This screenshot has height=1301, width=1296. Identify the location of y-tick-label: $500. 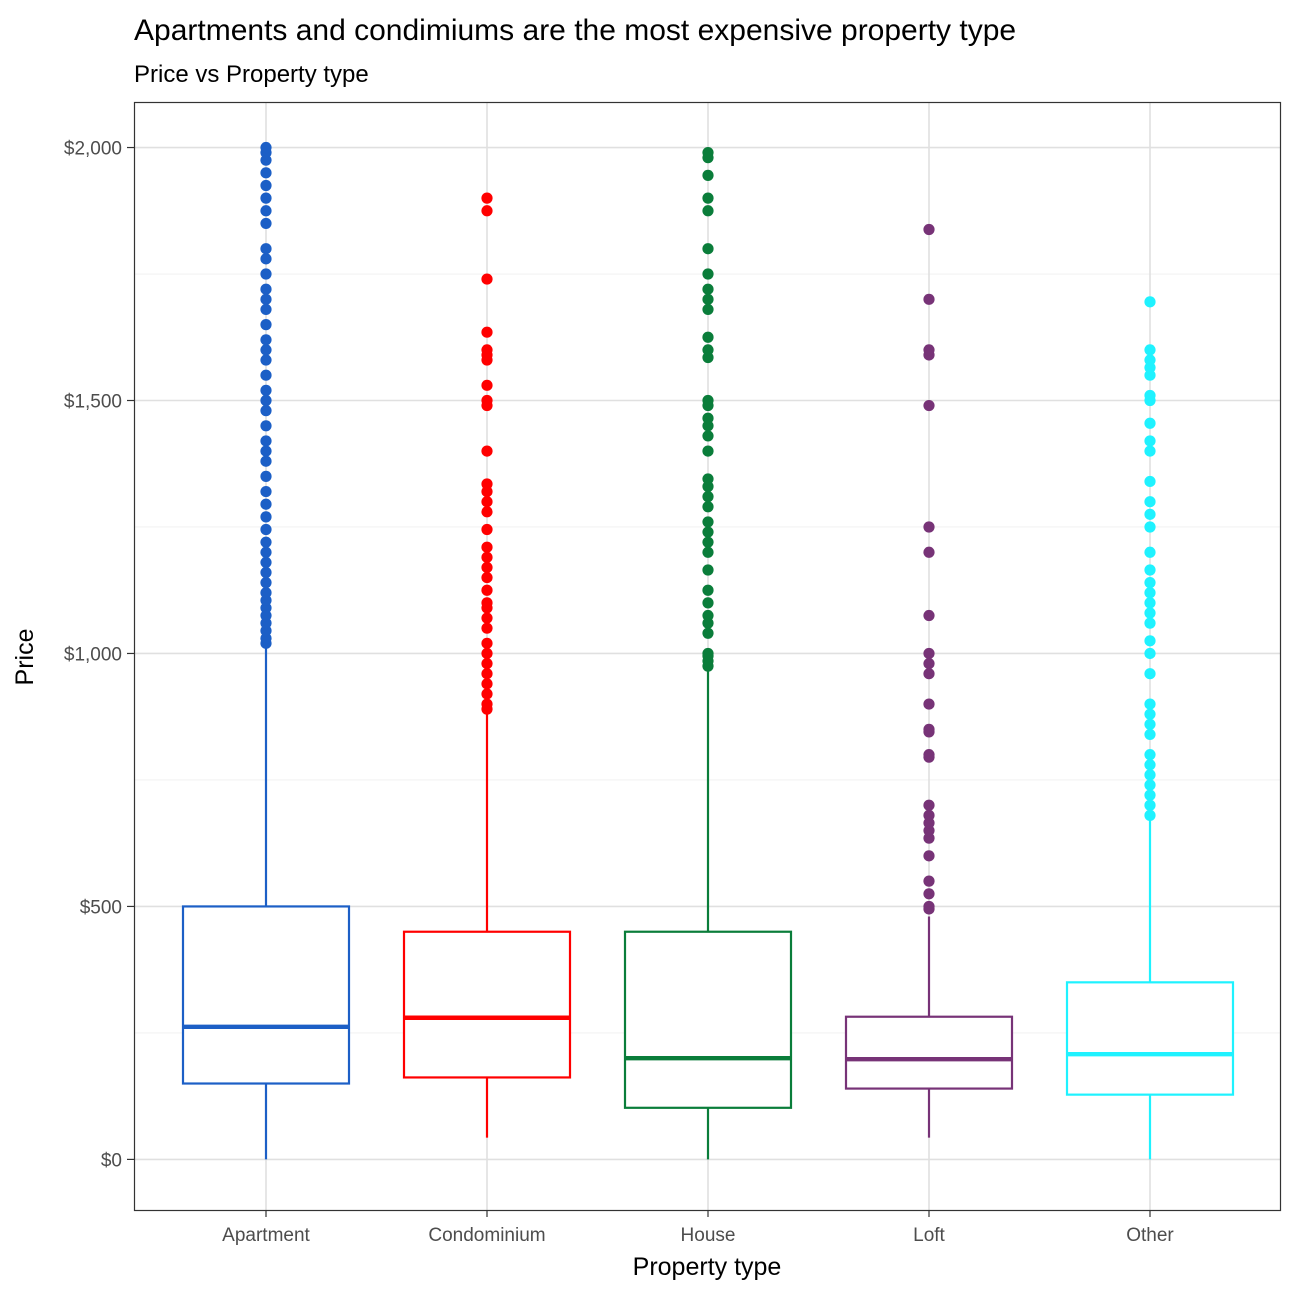
(101, 907).